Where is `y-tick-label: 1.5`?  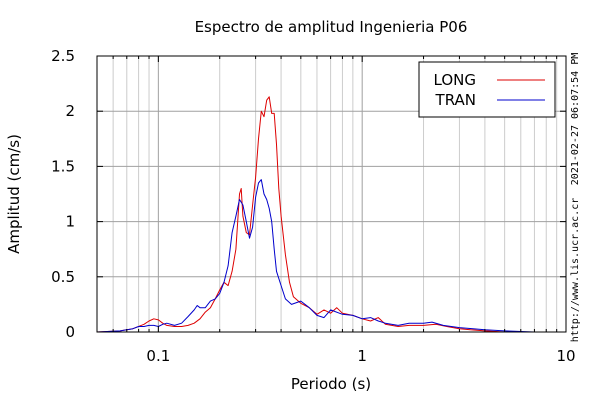 y-tick-label: 1.5 is located at coordinates (63, 166).